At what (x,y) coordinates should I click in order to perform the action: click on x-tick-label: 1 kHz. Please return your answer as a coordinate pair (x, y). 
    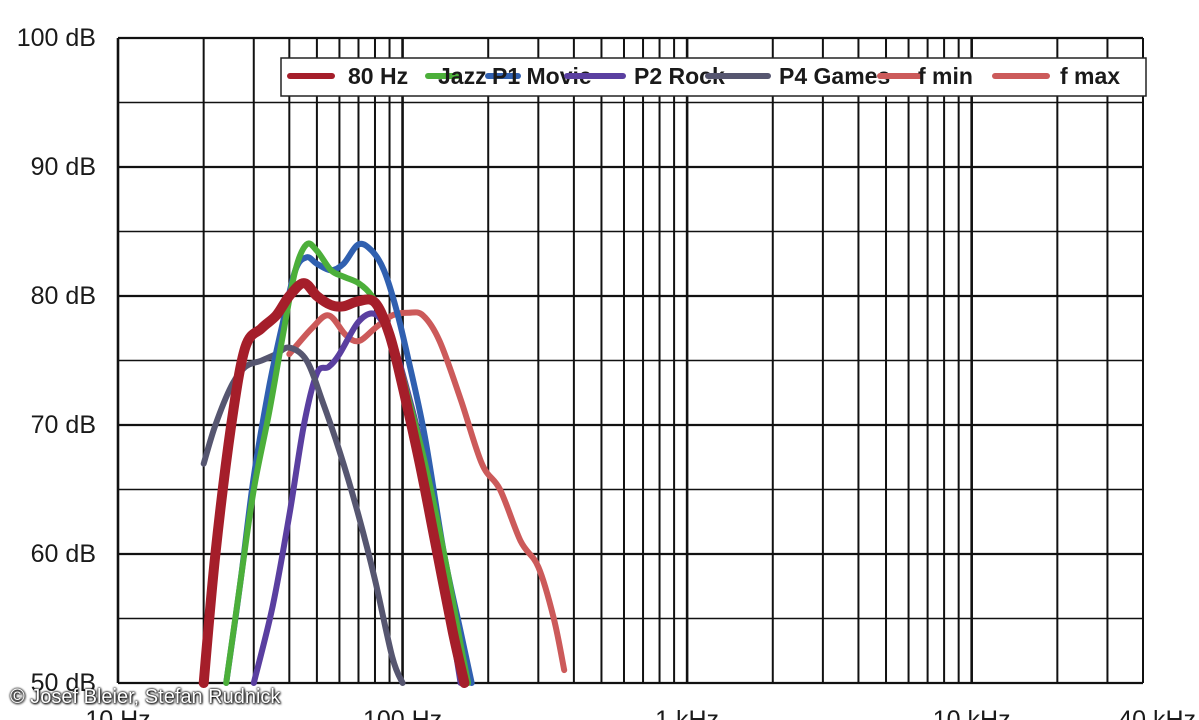
    Looking at the image, I should click on (687, 713).